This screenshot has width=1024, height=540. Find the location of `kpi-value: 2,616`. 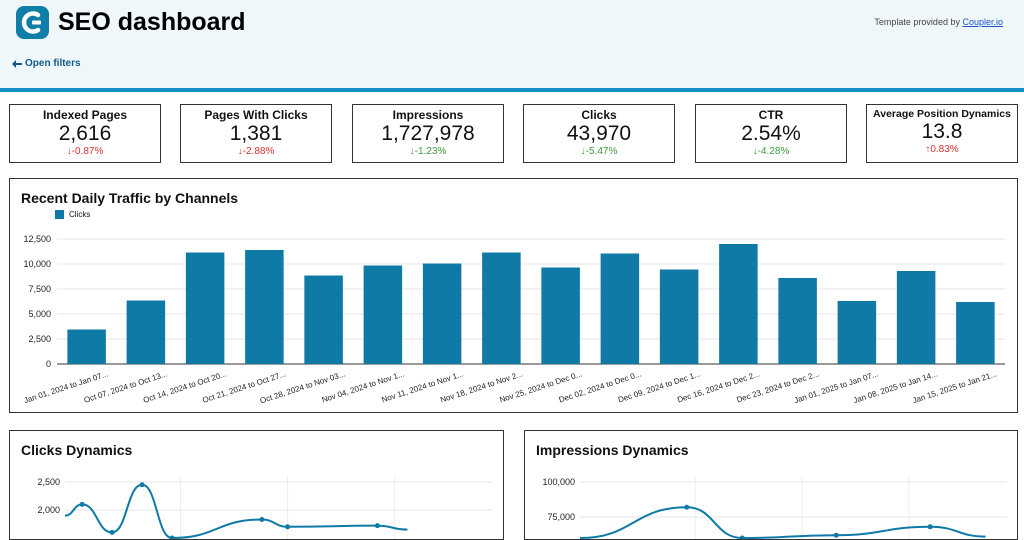

kpi-value: 2,616 is located at coordinates (85, 133).